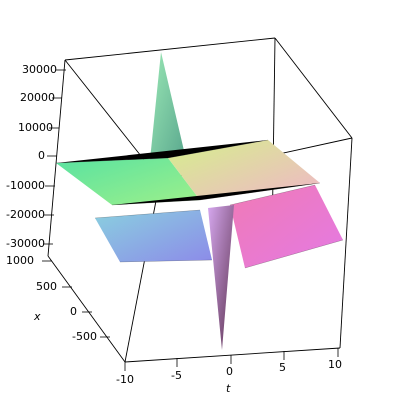 This screenshot has width=400, height=400. I want to click on t-tick-label: 10, so click(335, 364).